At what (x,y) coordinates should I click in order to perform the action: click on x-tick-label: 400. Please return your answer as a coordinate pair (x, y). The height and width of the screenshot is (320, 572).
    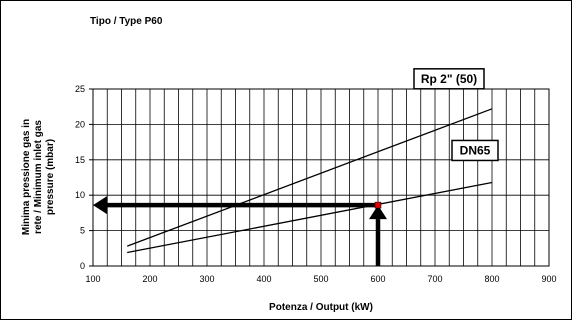
    Looking at the image, I should click on (263, 279).